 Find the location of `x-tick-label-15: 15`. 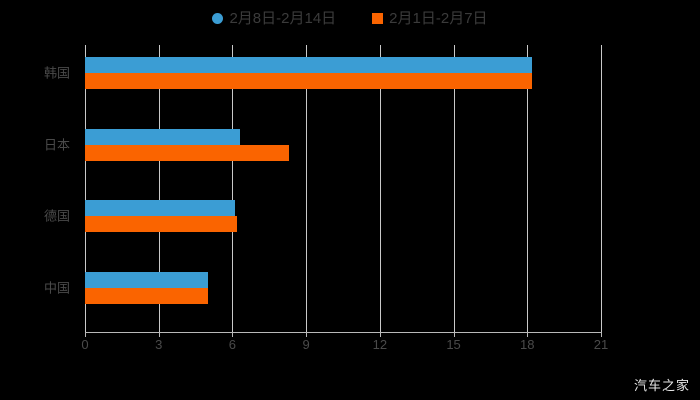

x-tick-label-15: 15 is located at coordinates (453, 344).